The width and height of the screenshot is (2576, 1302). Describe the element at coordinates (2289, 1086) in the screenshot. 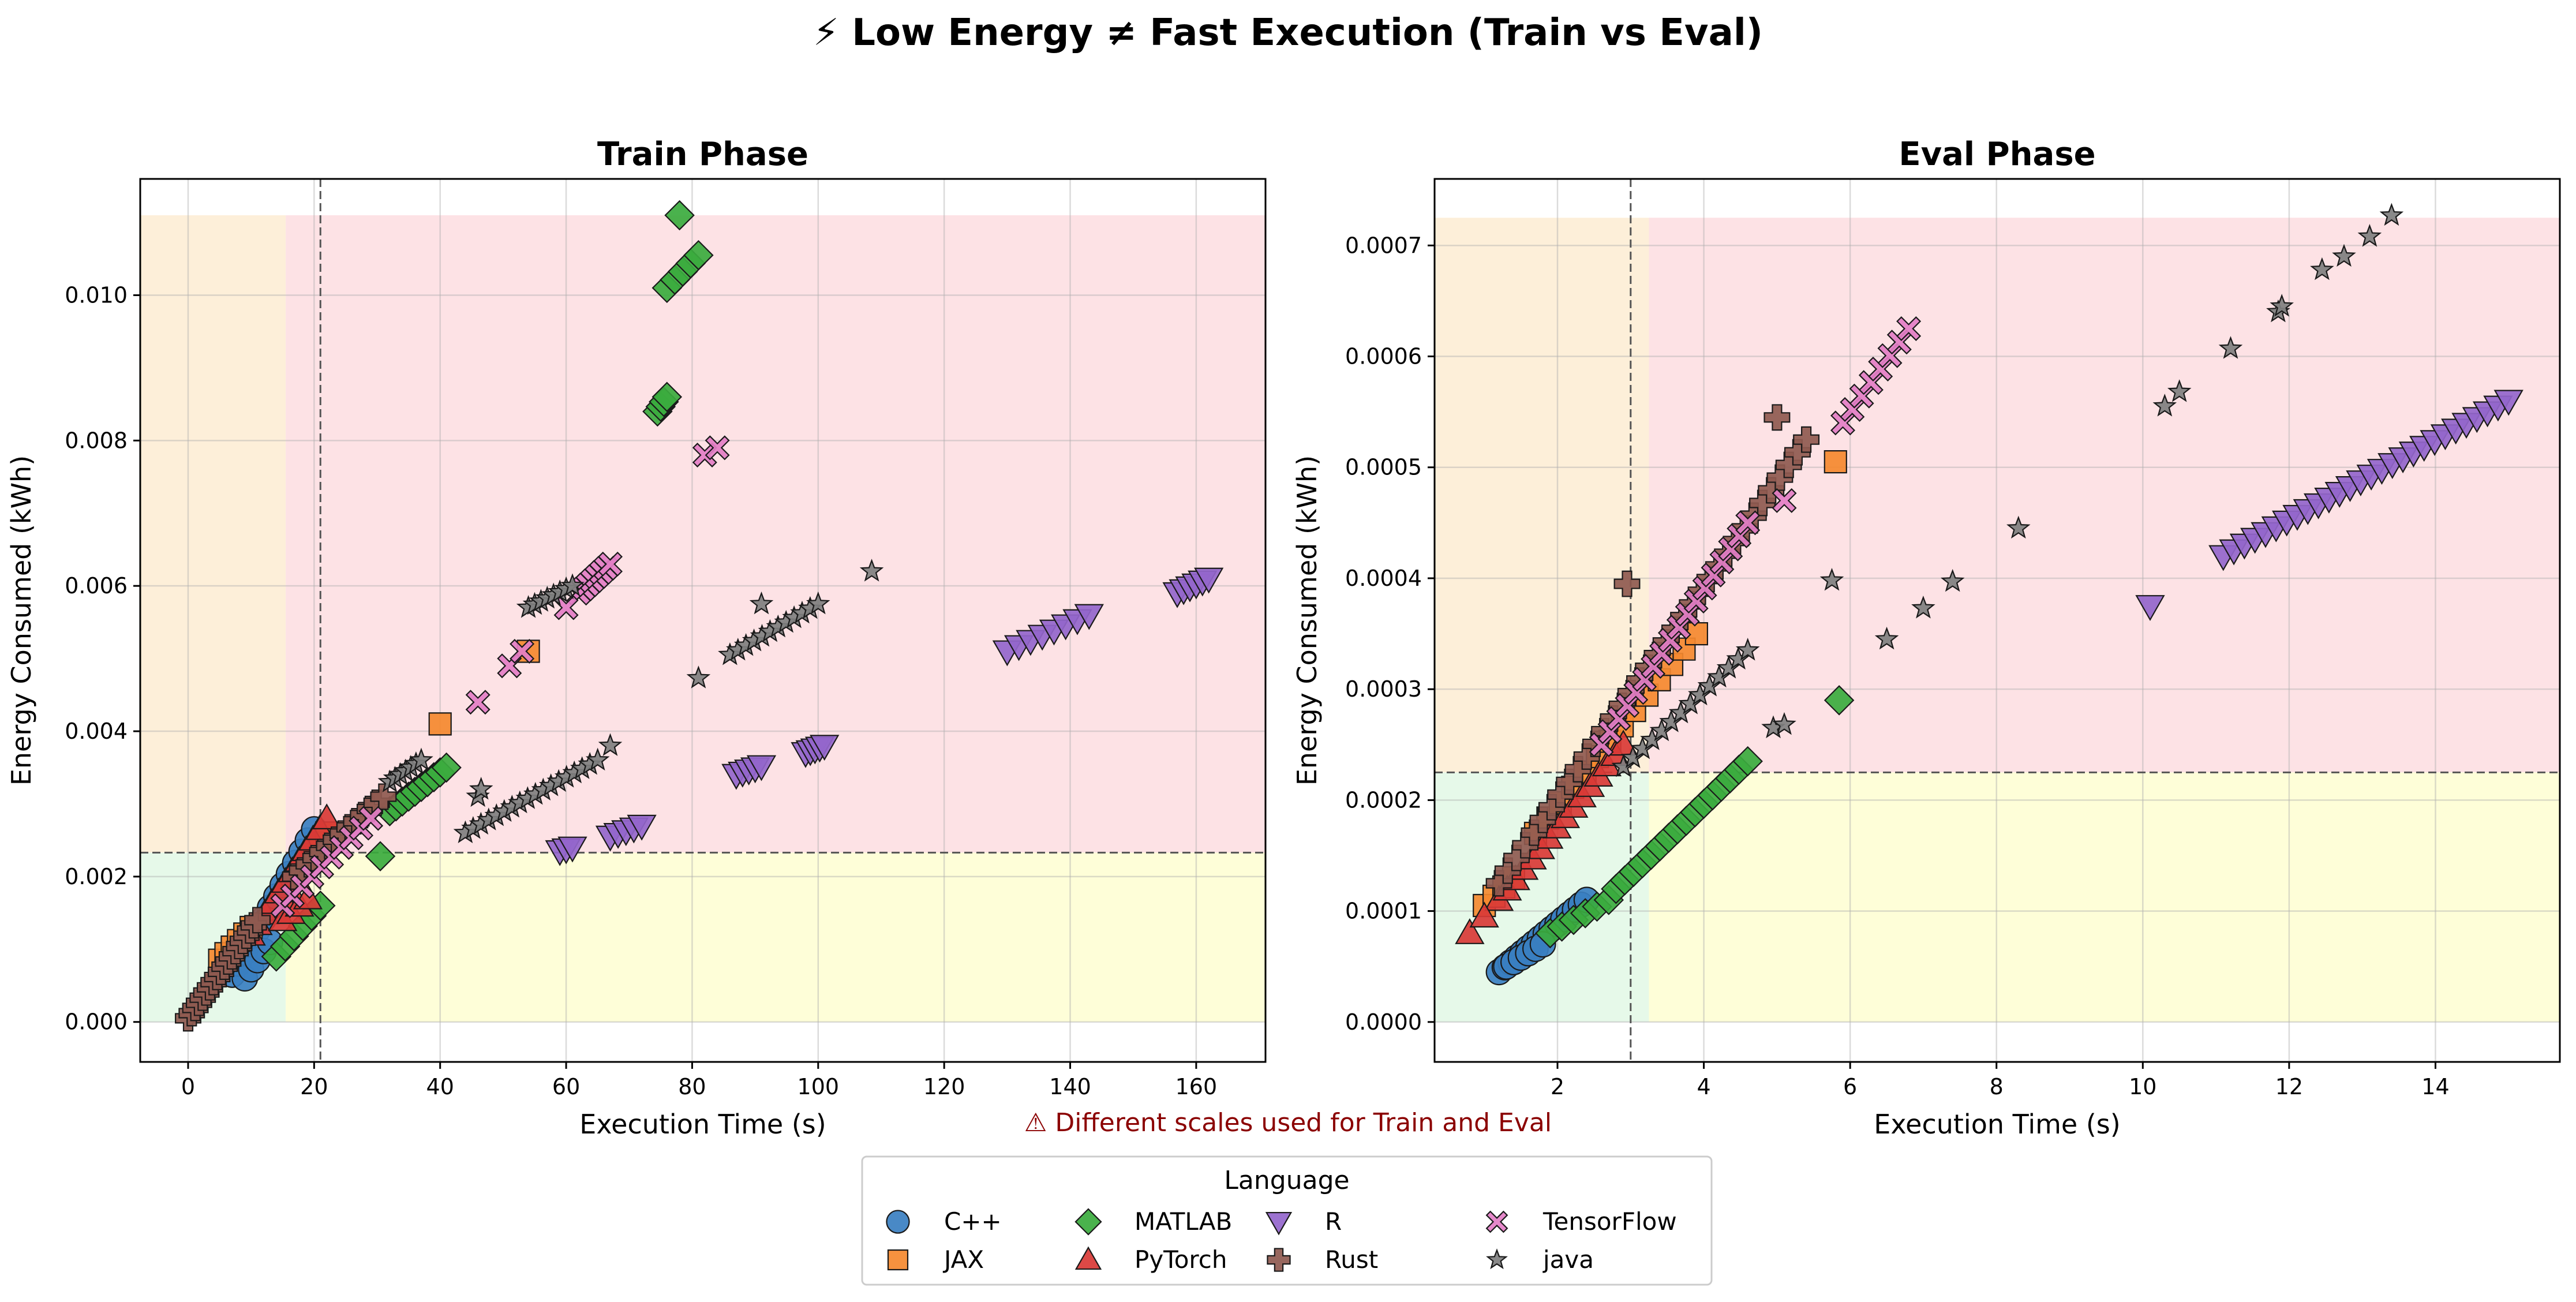

I see `x-tick-label: 12` at that location.